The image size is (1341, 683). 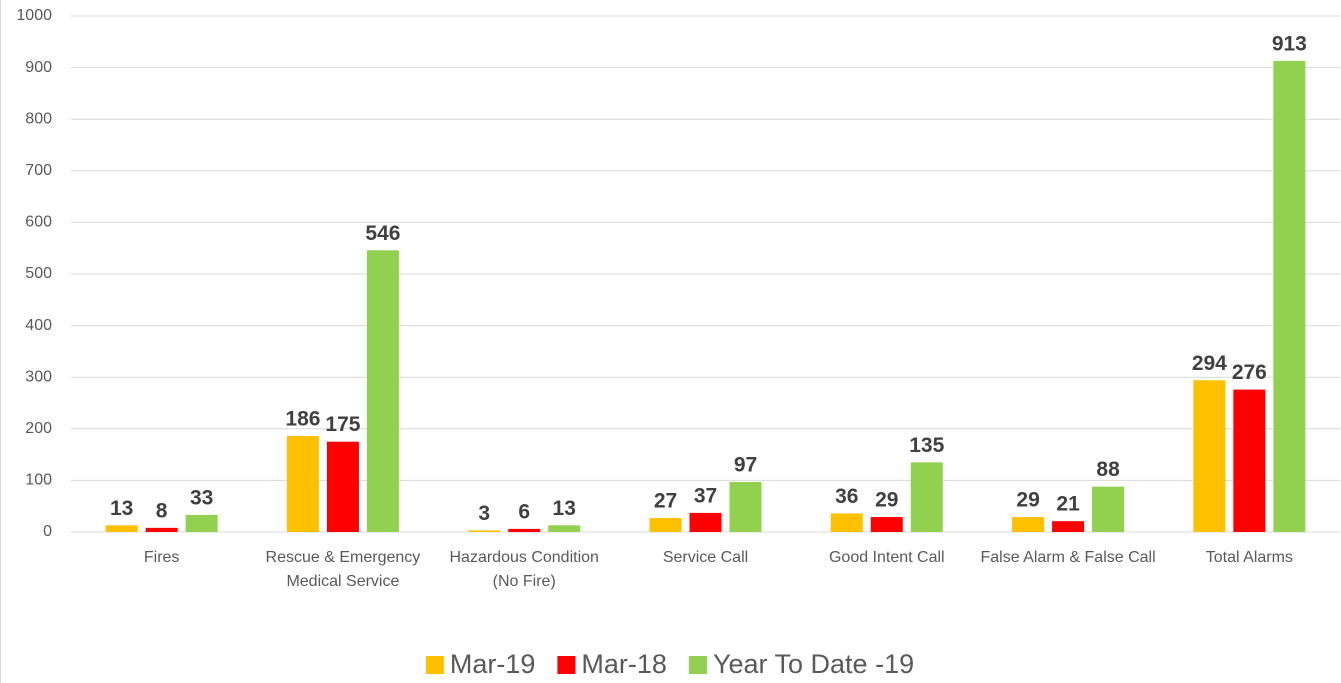 What do you see at coordinates (1249, 557) in the screenshot?
I see `x-tick-label: Total Alarms` at bounding box center [1249, 557].